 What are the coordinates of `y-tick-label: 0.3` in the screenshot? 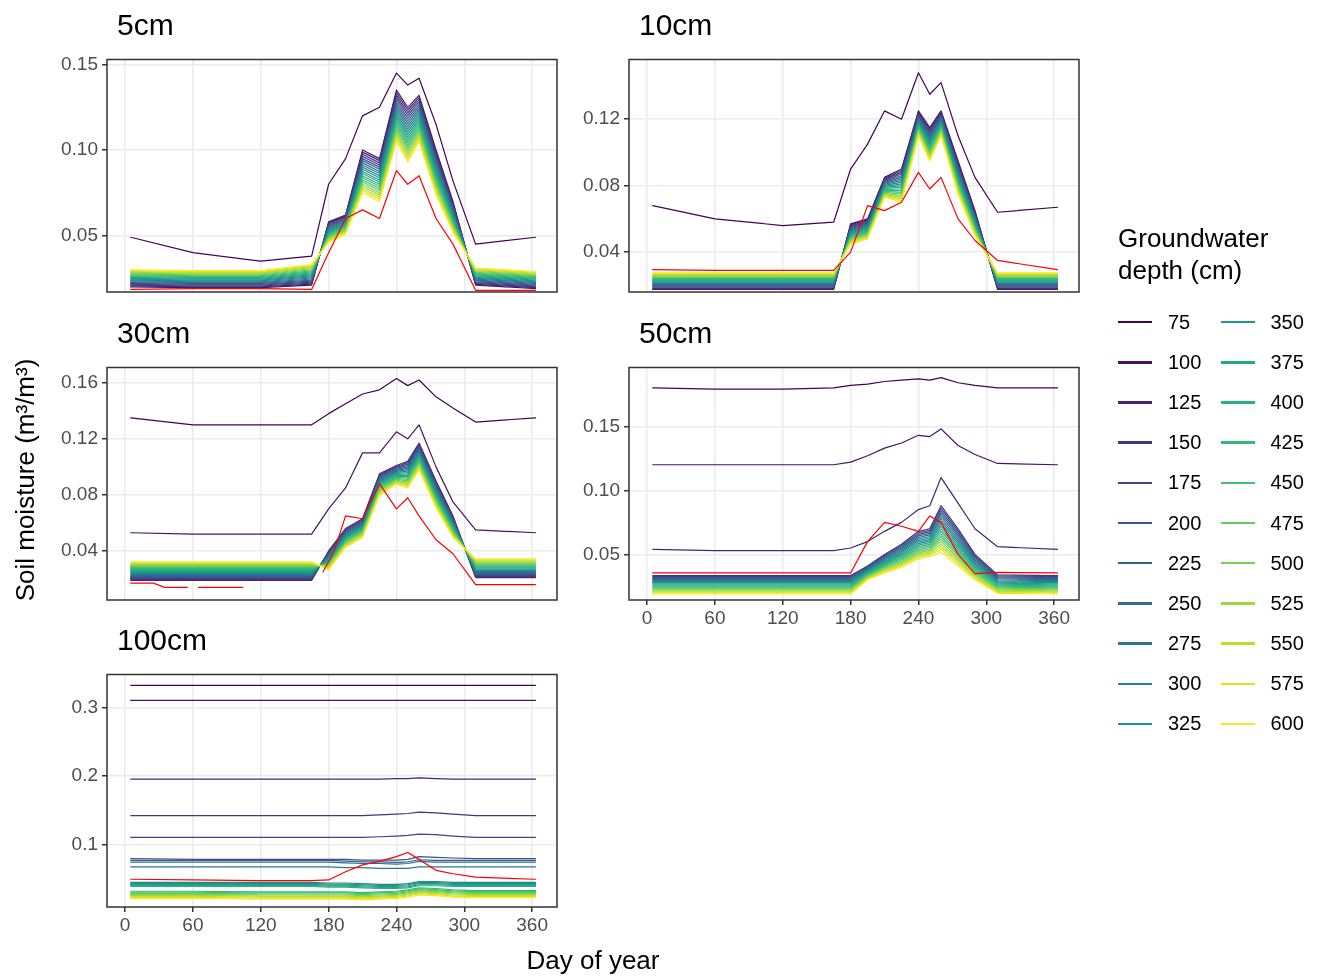 It's located at (84, 706).